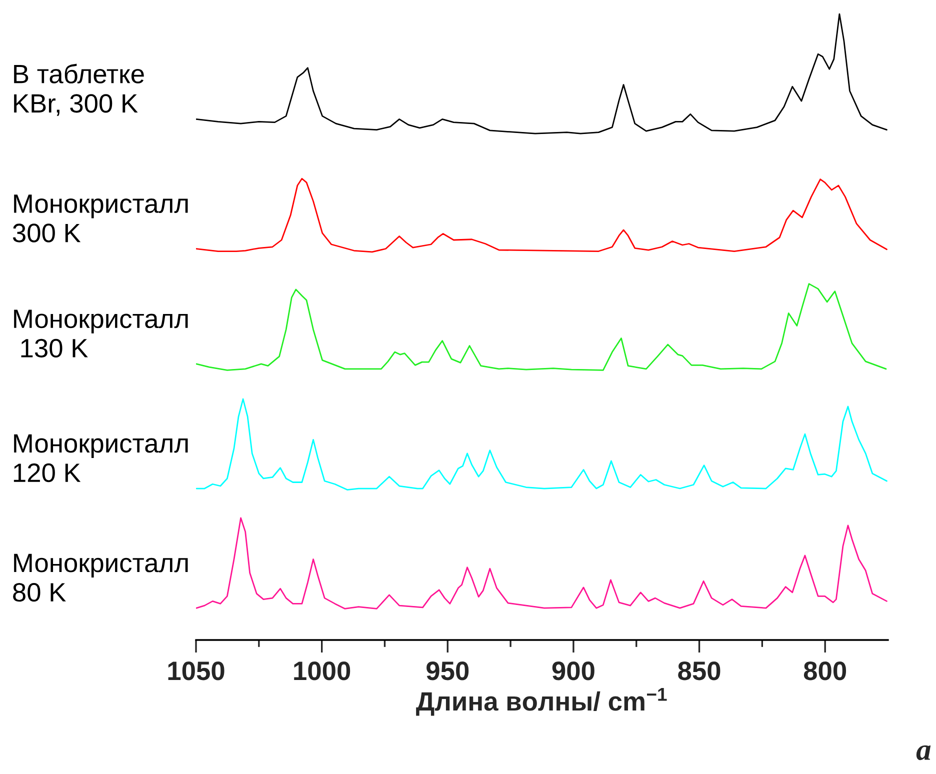  I want to click on series-label: Монокристалл 120 K, so click(101, 458).